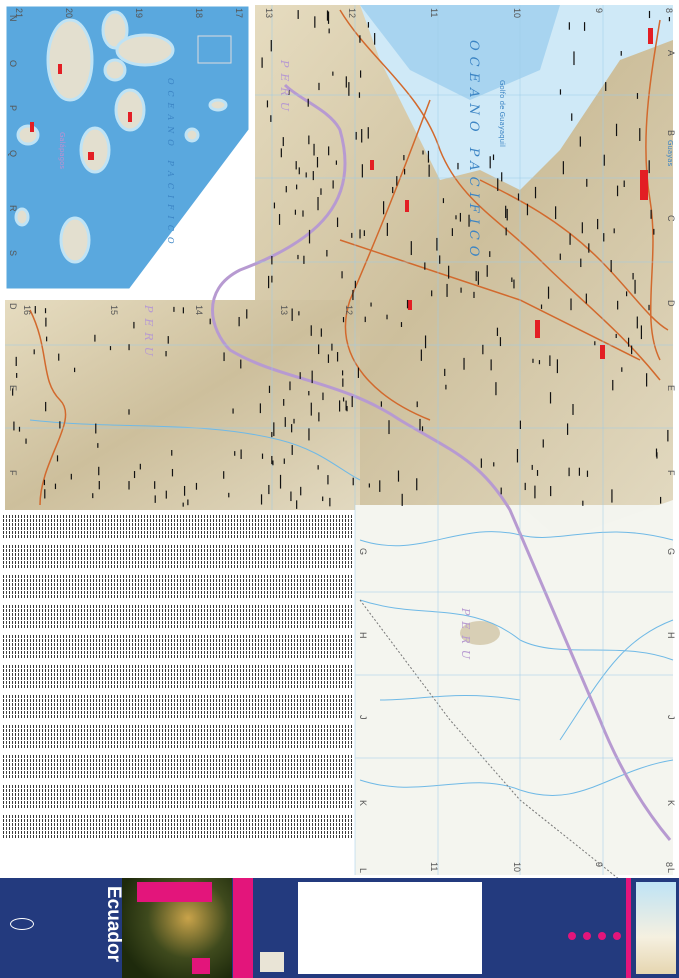  I want to click on grid-label: B, so click(671, 133).